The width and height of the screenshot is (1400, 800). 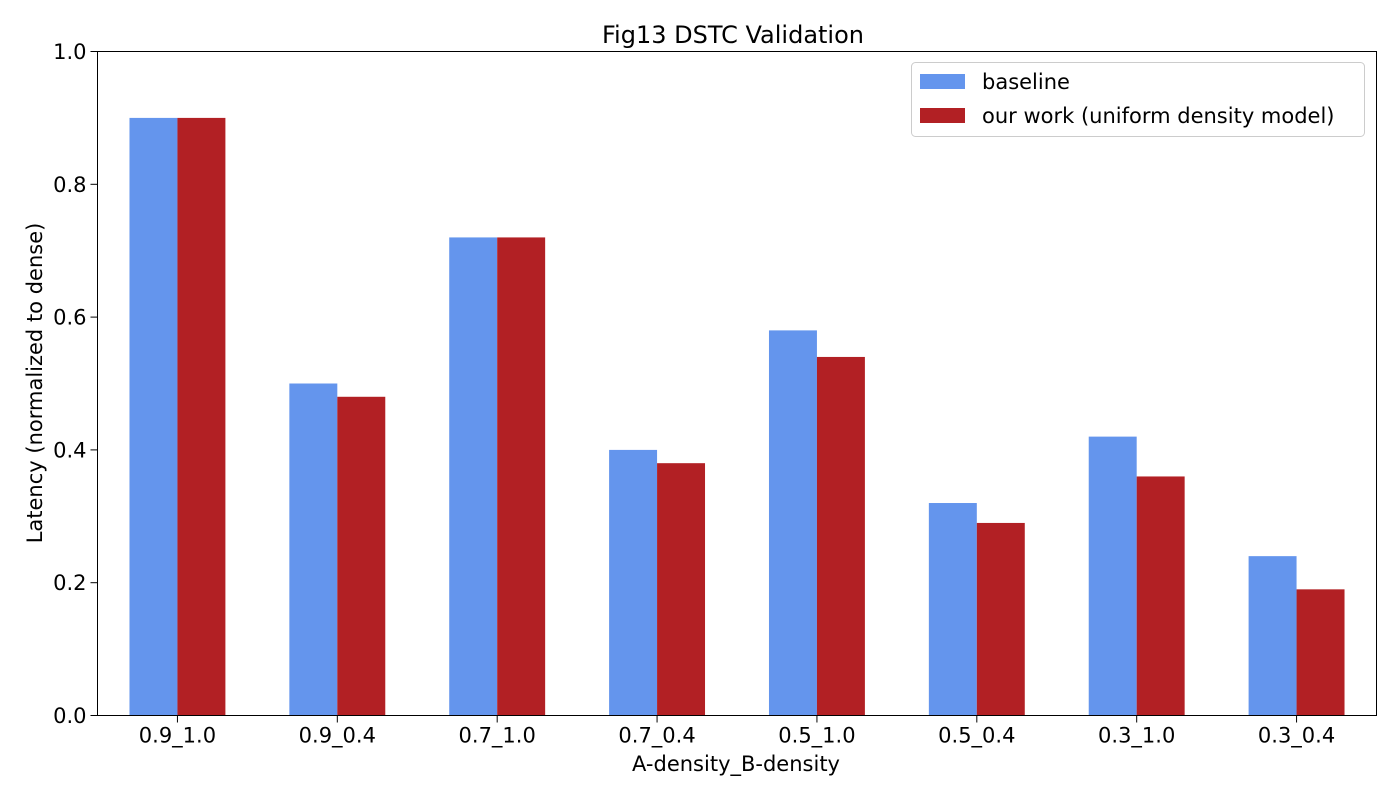 I want to click on bar-our-work-0.5_1.0, so click(x=840, y=536).